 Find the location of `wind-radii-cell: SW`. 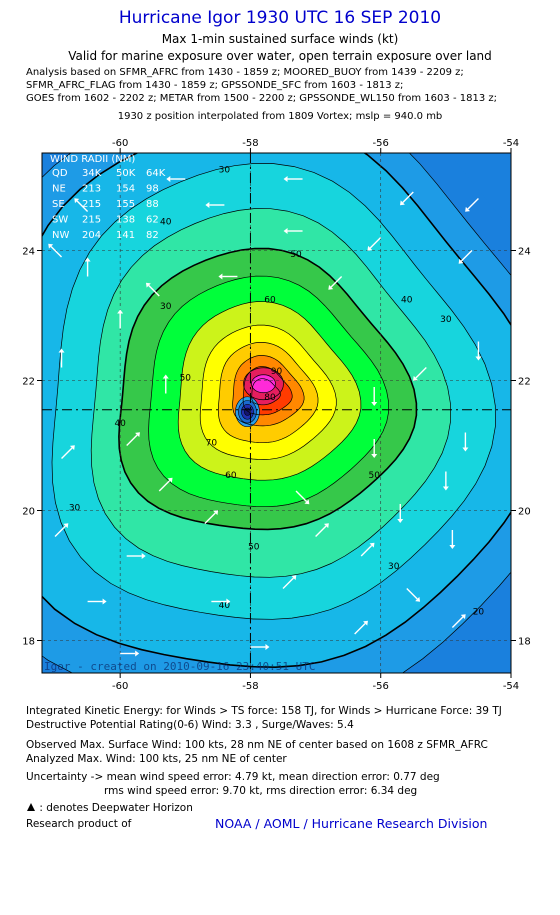

wind-radii-cell: SW is located at coordinates (60, 220).